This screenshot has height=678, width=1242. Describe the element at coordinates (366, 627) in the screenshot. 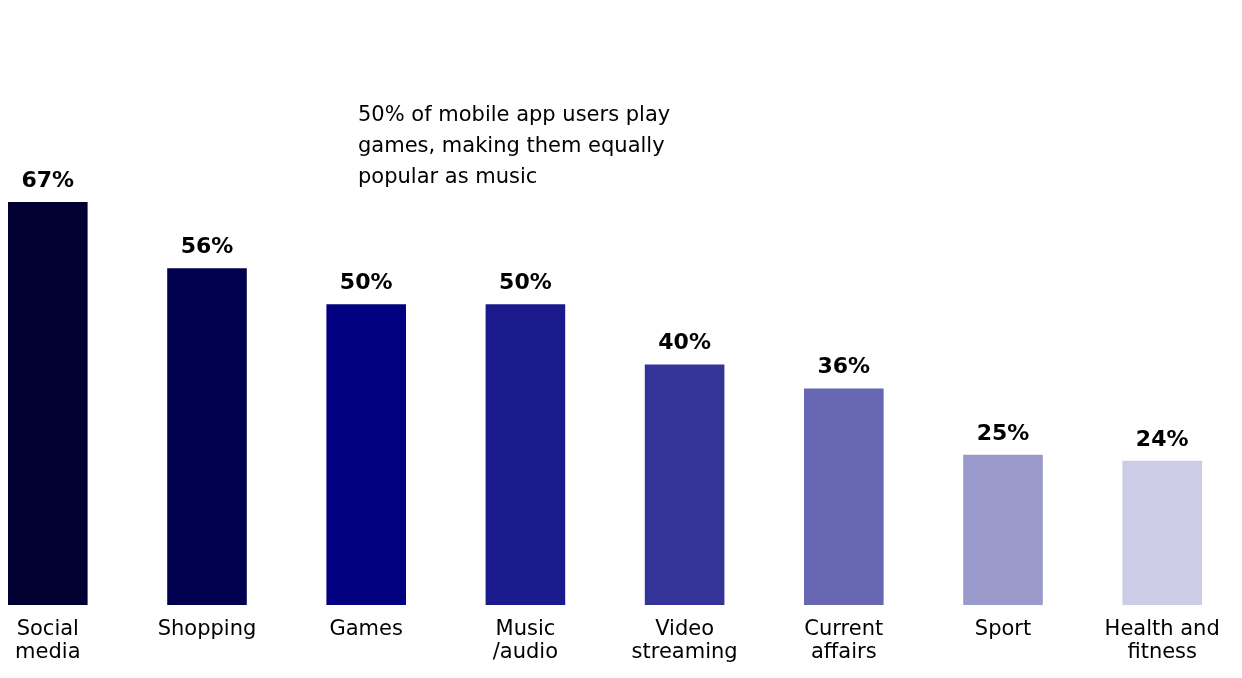

I see `x-tick-label: Games` at that location.